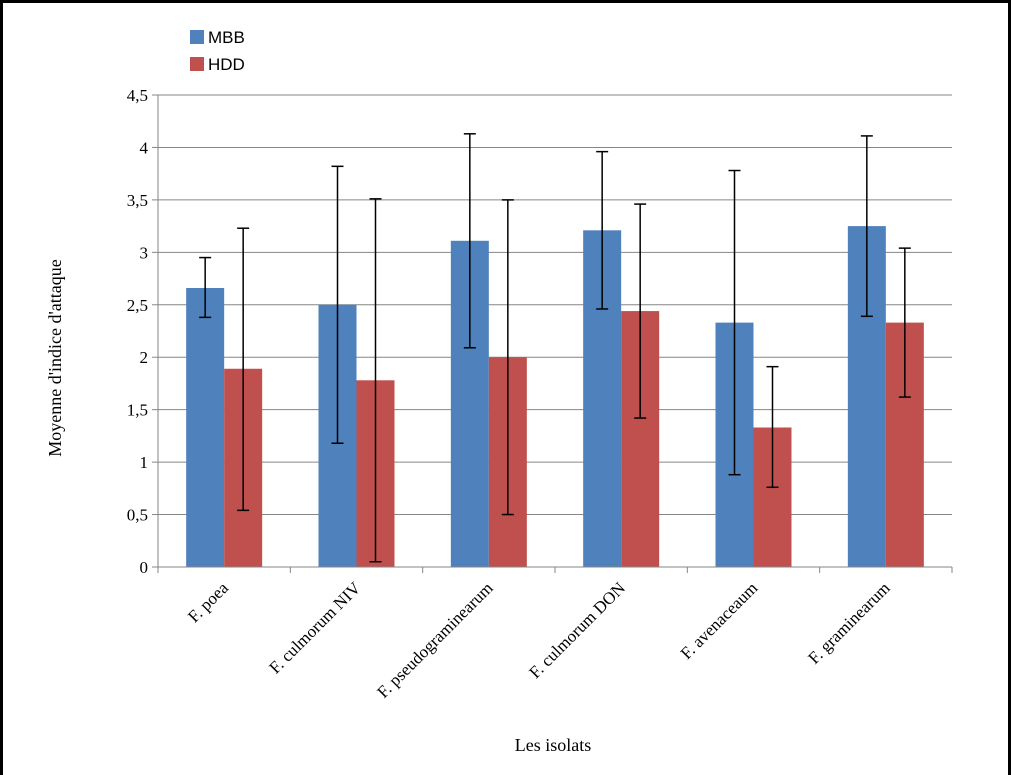  What do you see at coordinates (138, 331) in the screenshot?
I see `y-tick-labels: 0 0,5 1 1,5 2 2,5 3 3,5 4 4,5` at bounding box center [138, 331].